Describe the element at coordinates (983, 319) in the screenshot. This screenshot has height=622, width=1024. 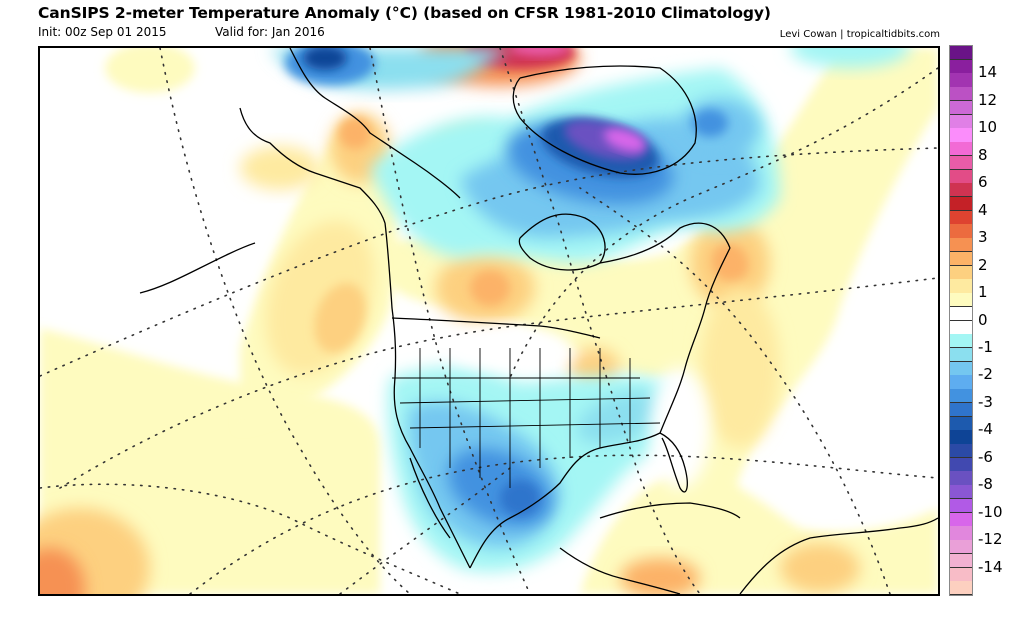
I see `colorbar-tick-label: 0` at that location.